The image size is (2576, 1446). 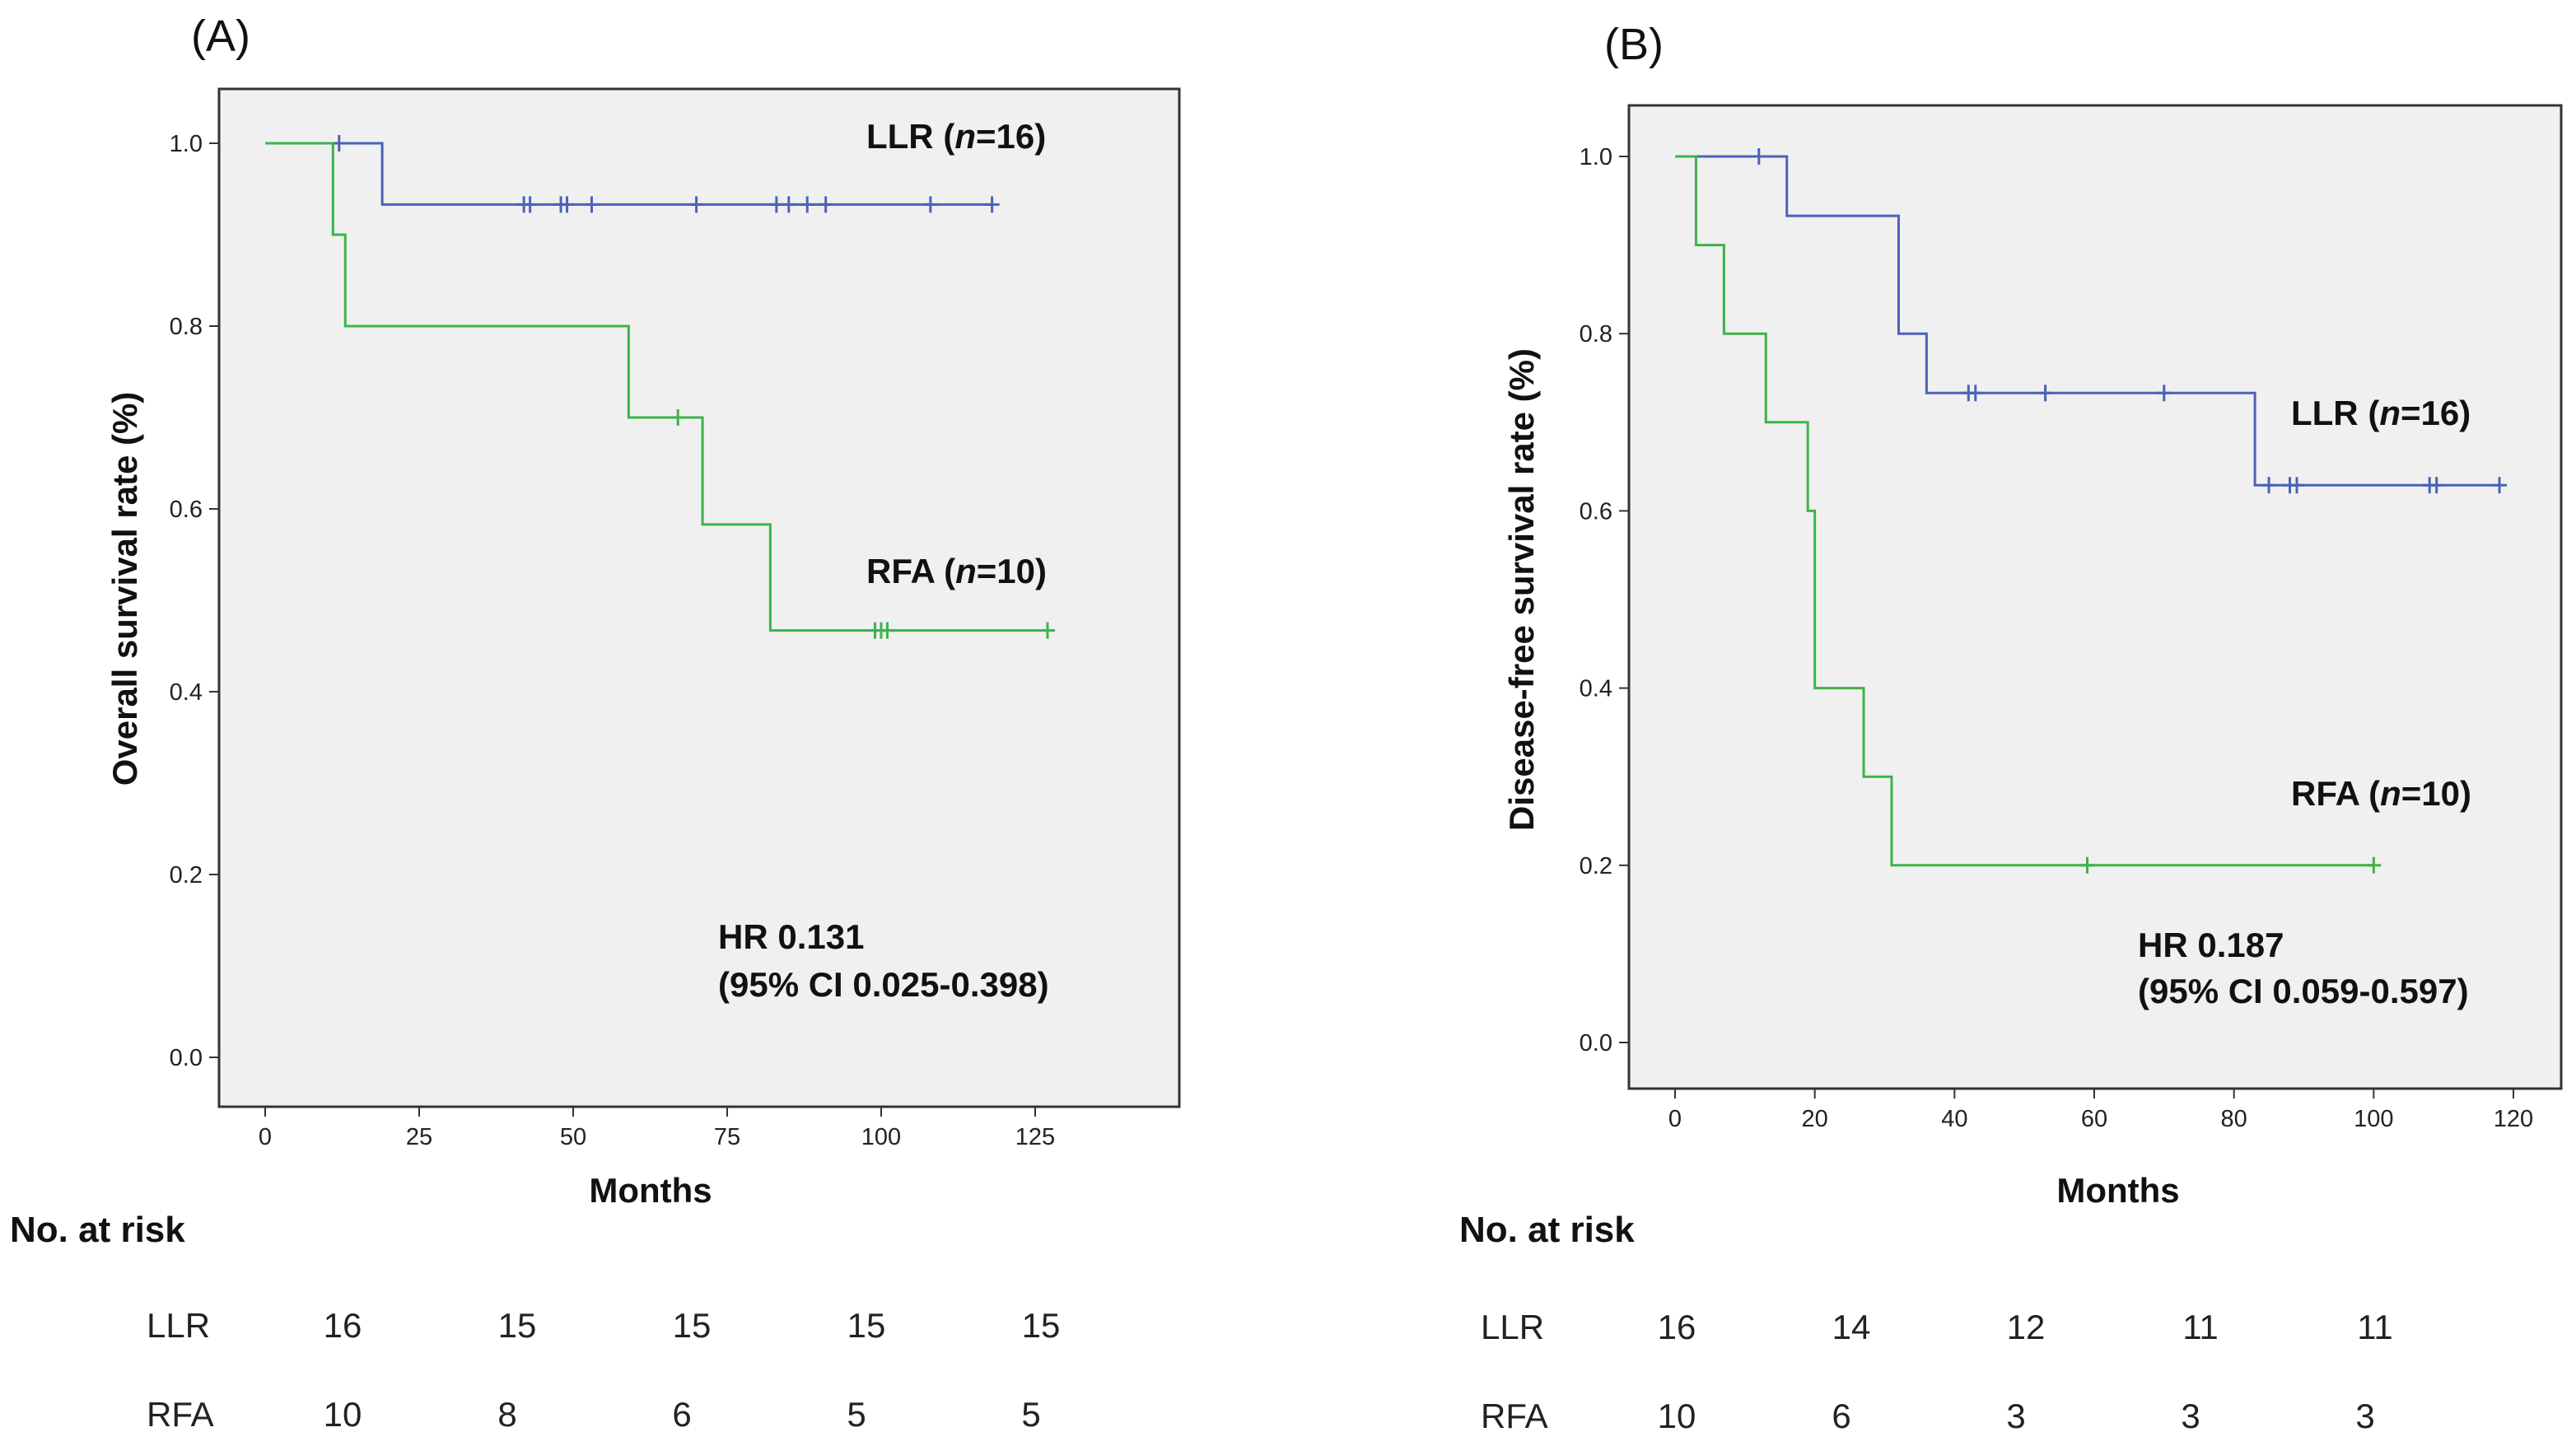 I want to click on panel-b-risk-title: No. at risk, so click(x=1547, y=1230).